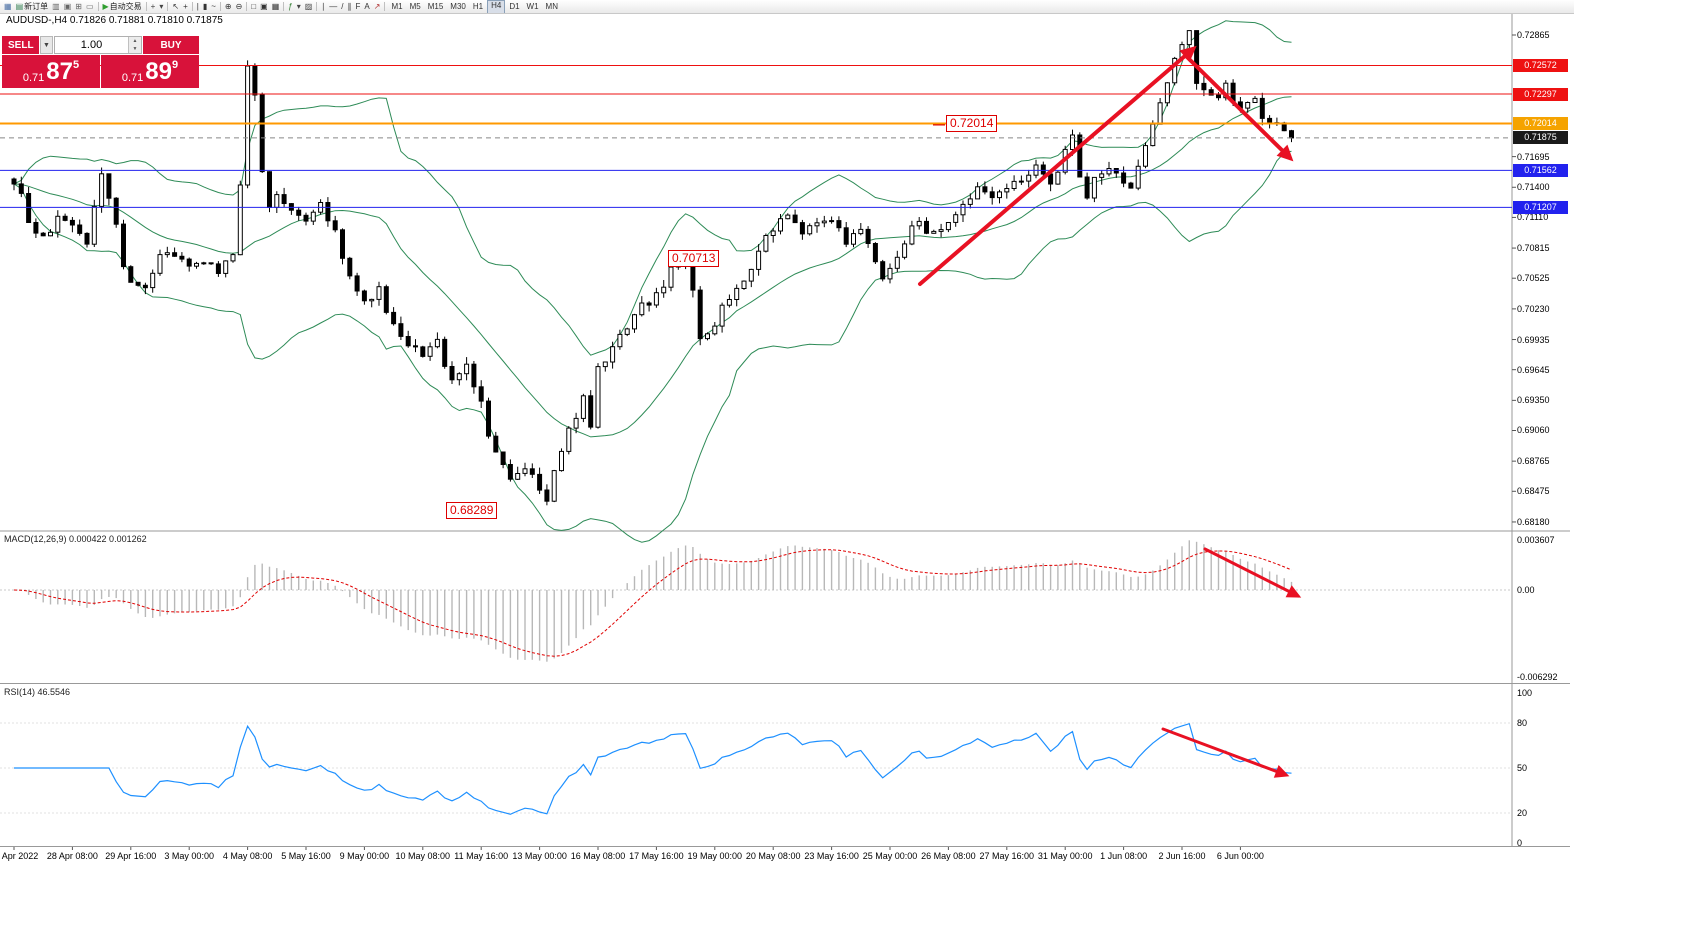  Describe the element at coordinates (458, 6) in the screenshot. I see `timeframe-m30-button: M30` at that location.